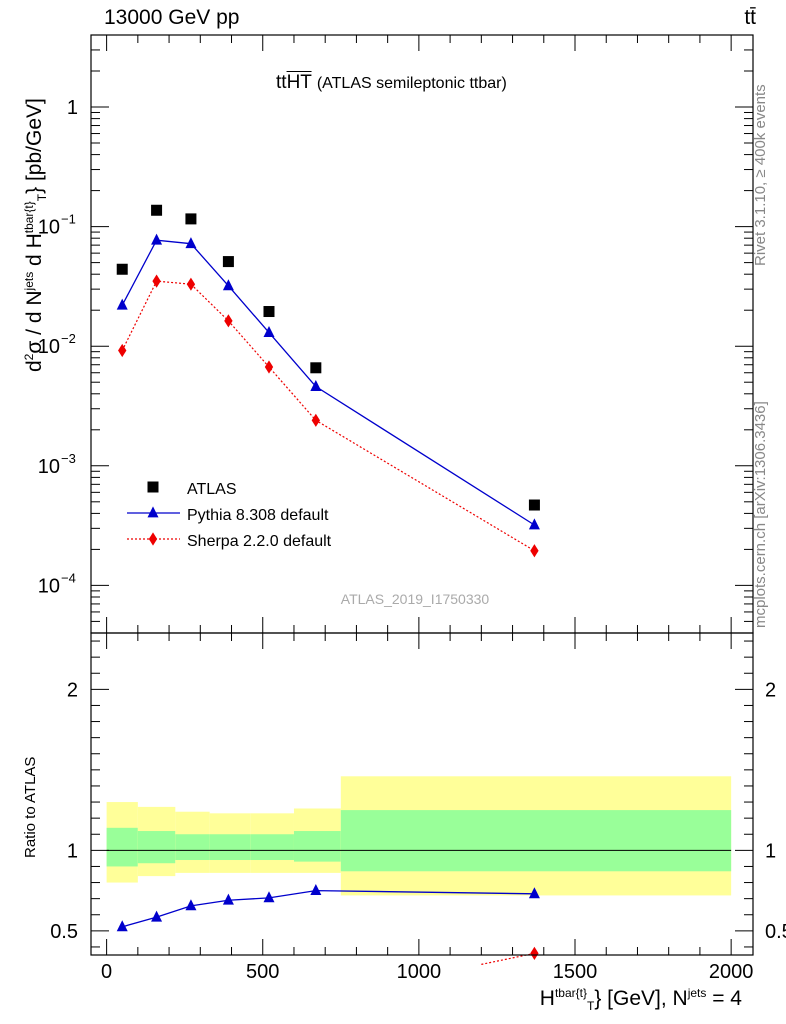 The height and width of the screenshot is (1024, 786). Describe the element at coordinates (68, 458) in the screenshot. I see `y-tick-label-exponent: −3` at that location.